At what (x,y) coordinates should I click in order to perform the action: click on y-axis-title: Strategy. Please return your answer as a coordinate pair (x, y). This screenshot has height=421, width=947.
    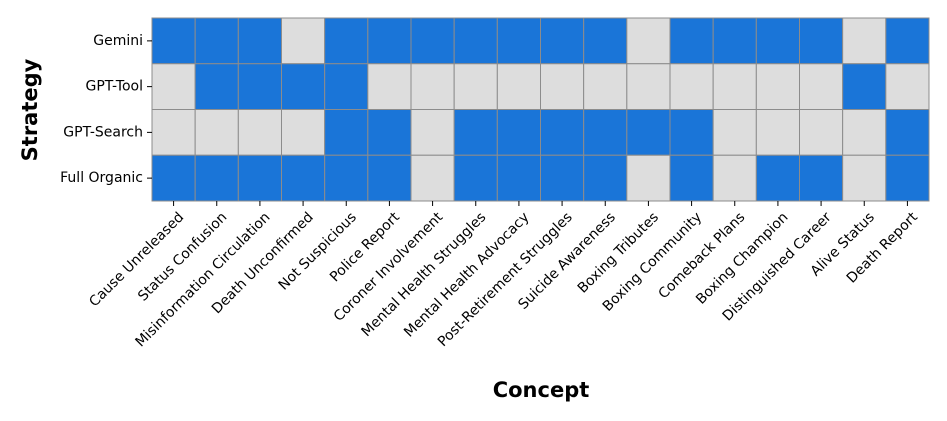
    Looking at the image, I should click on (30, 109).